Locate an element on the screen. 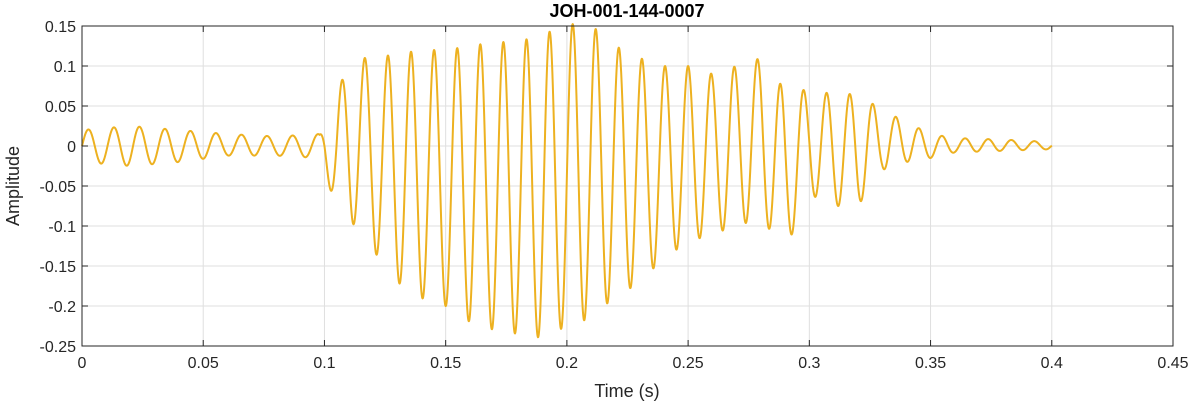 The height and width of the screenshot is (404, 1193). x-tick-label: 0.3 is located at coordinates (809, 363).